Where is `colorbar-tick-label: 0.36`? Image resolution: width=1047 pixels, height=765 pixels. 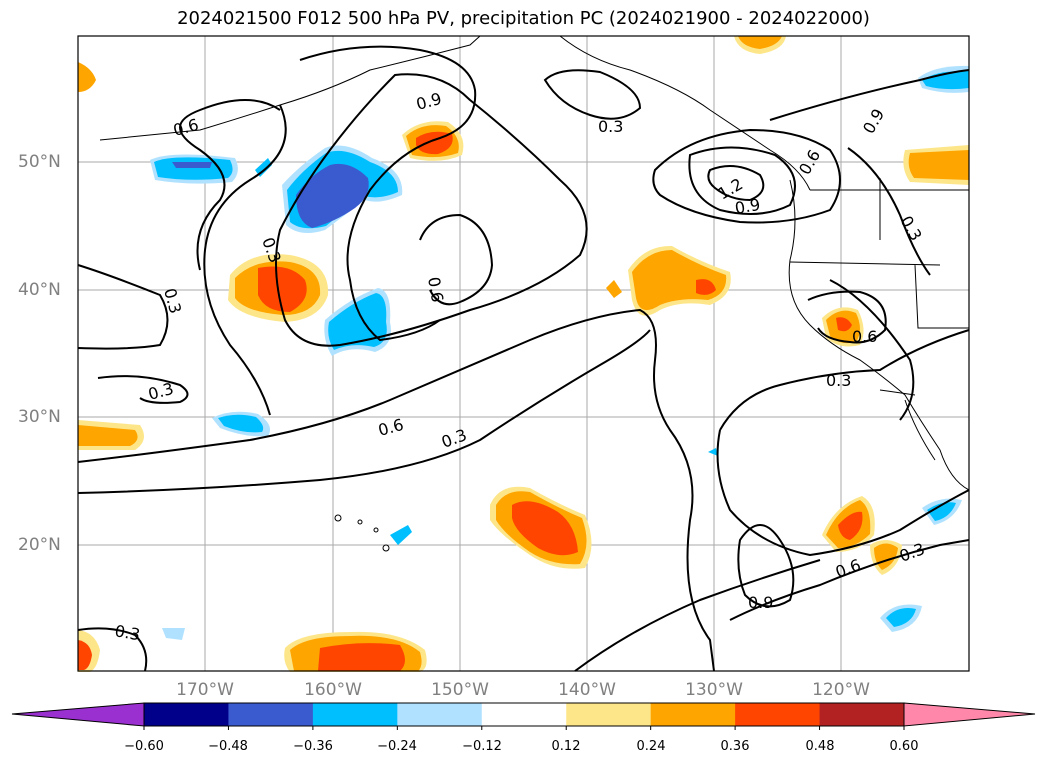 colorbar-tick-label: 0.36 is located at coordinates (735, 746).